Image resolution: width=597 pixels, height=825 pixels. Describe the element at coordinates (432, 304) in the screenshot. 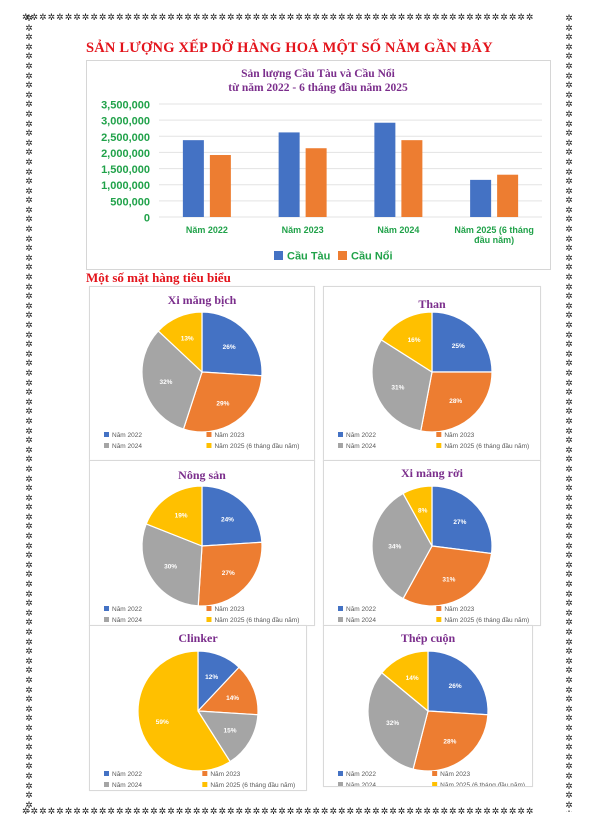

I see `pie-title: Than` at that location.